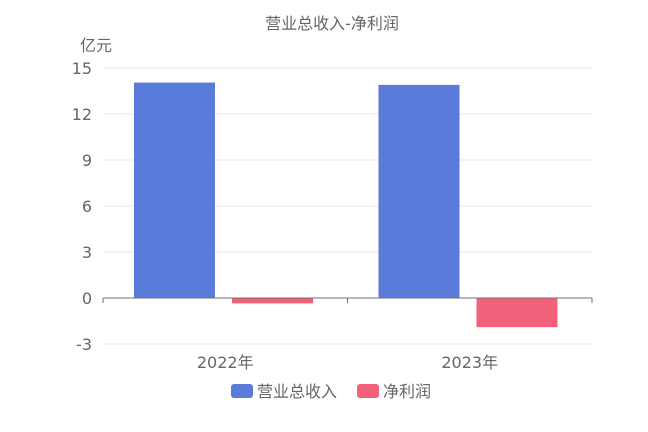  Describe the element at coordinates (347, 362) in the screenshot. I see `x-axis-categories: 2022年 2023年` at that location.